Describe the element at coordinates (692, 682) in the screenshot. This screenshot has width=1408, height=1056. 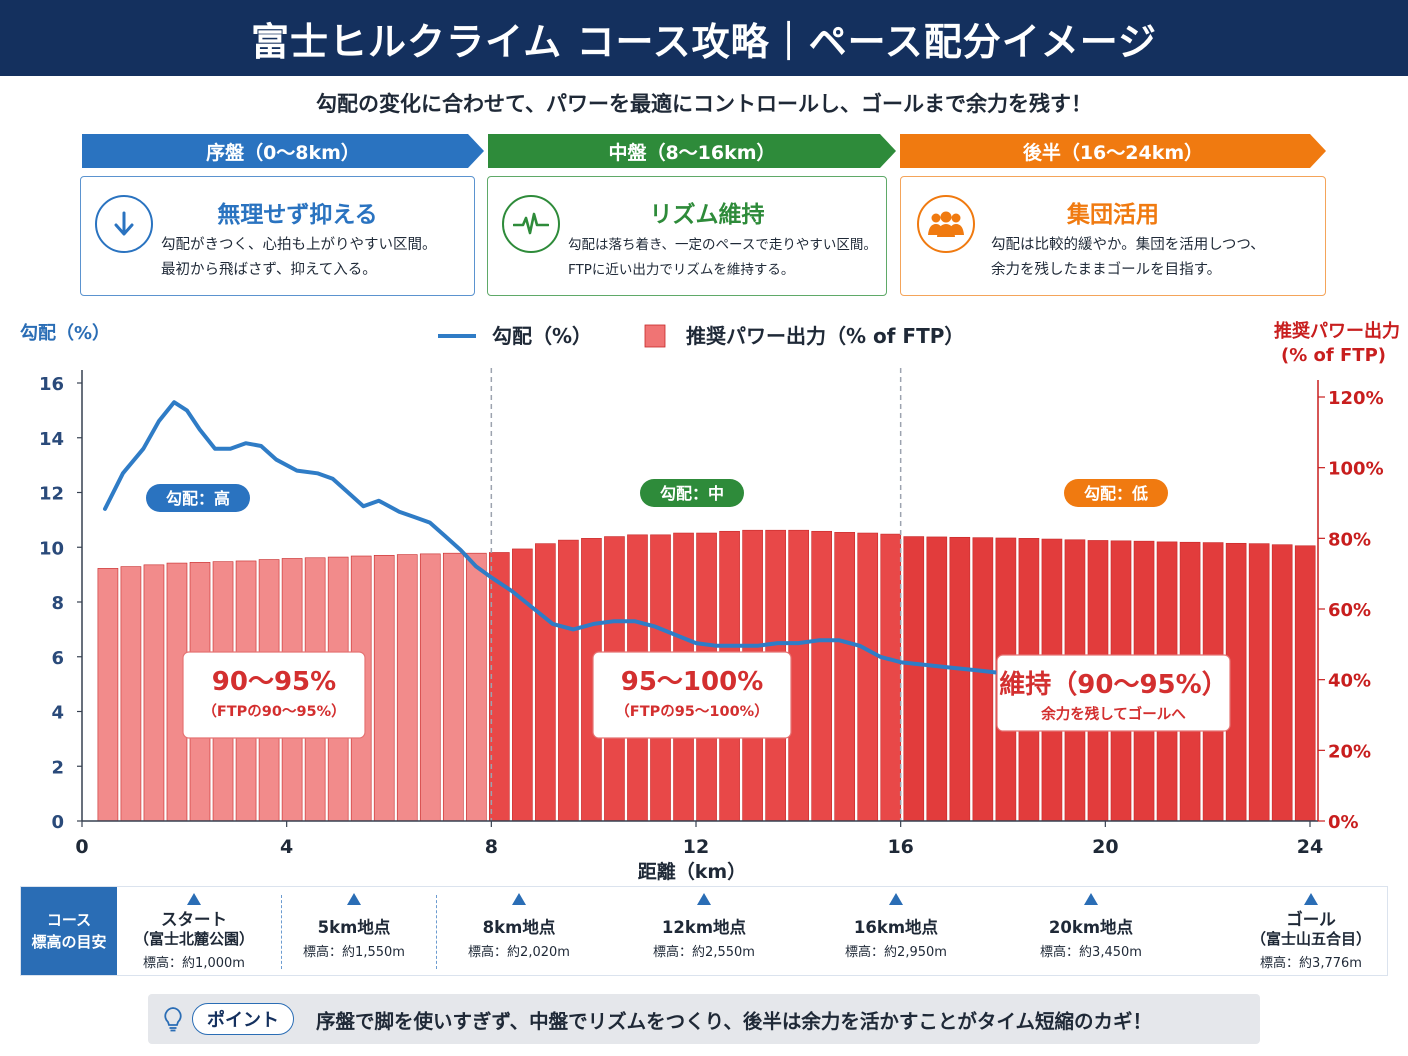
I see `annotation-value: 95〜100%` at that location.